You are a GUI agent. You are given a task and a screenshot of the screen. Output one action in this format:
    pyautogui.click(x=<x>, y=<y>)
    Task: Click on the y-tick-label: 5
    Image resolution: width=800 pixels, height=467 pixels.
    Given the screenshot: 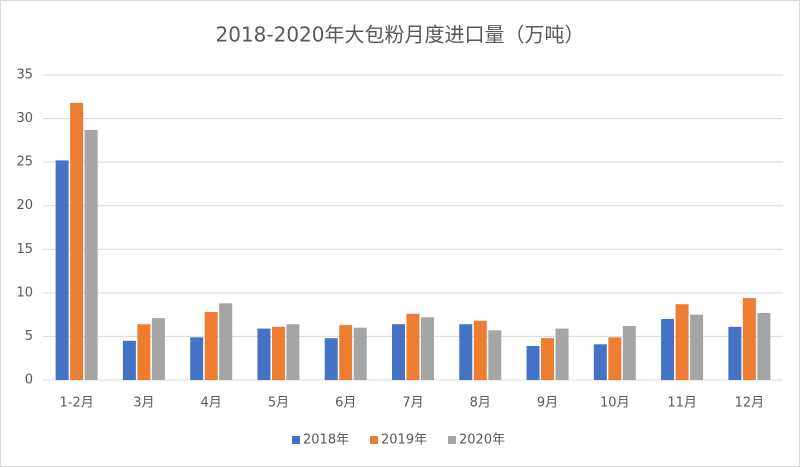 What is the action you would take?
    pyautogui.click(x=29, y=336)
    